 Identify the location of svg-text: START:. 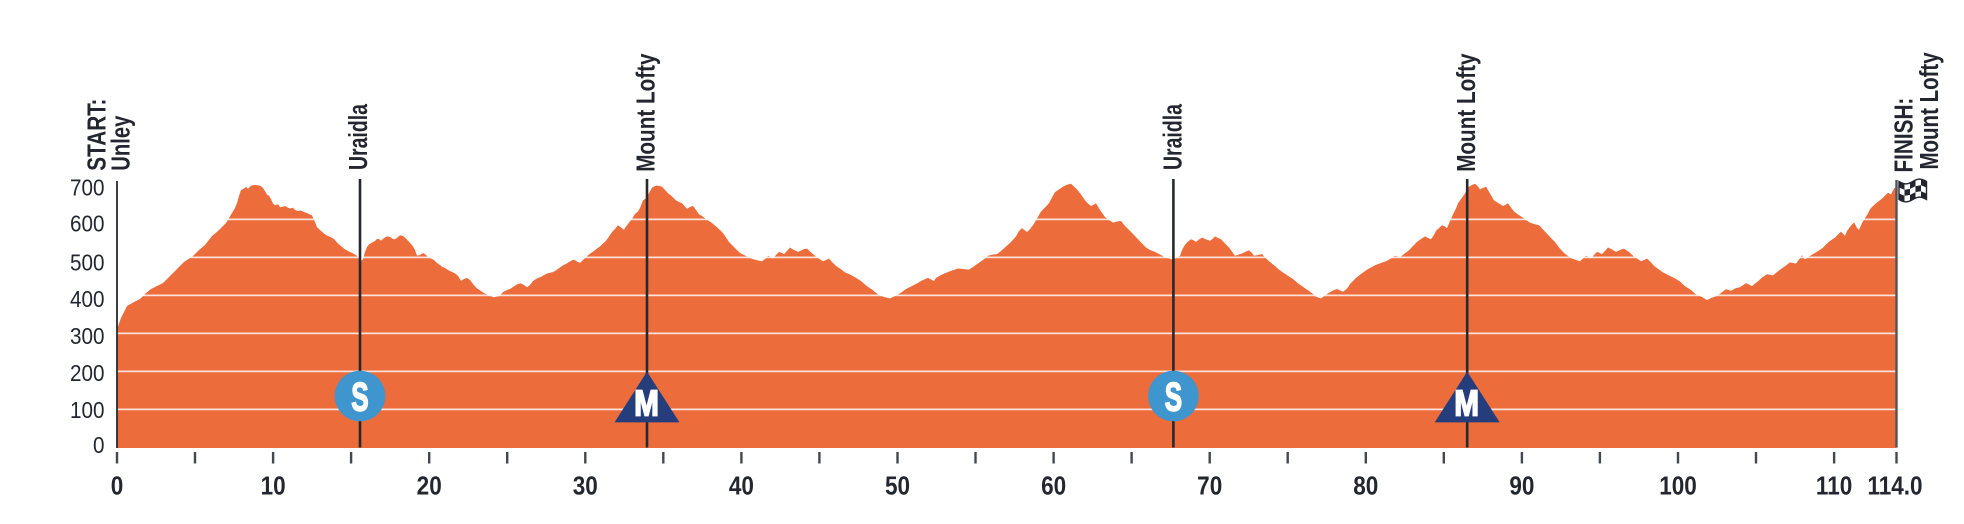
(96, 135).